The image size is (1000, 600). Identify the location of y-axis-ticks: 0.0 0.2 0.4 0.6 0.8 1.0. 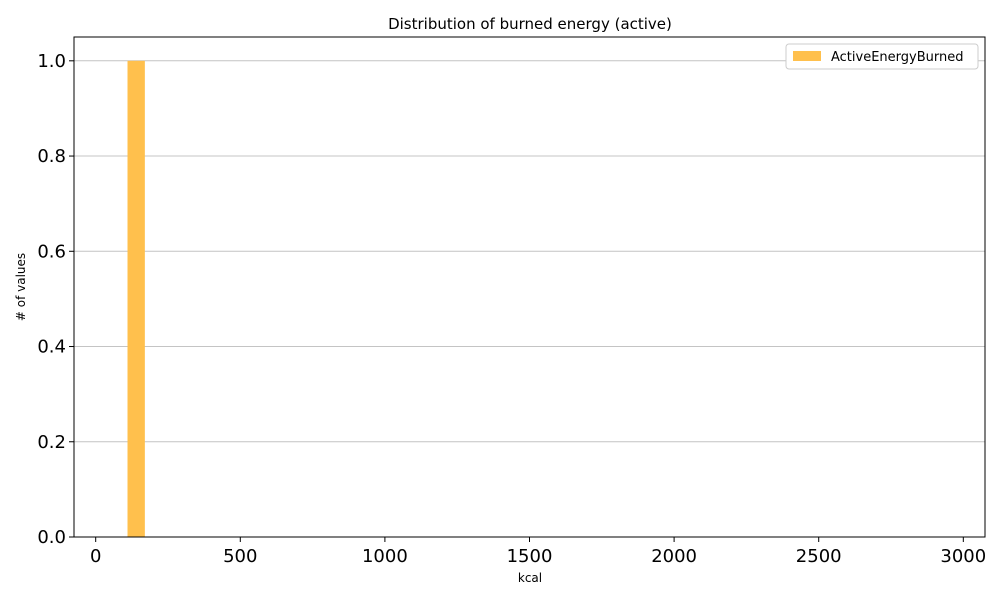
(55, 299).